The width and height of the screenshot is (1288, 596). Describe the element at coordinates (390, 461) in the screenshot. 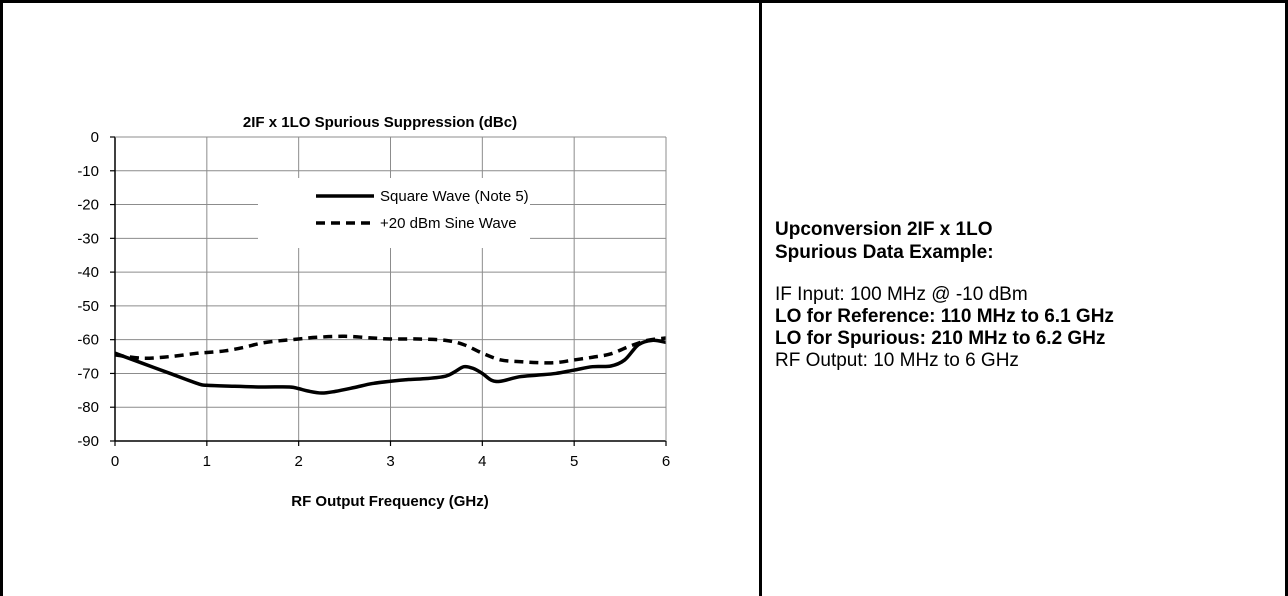

I see `x-tick-label: 3` at that location.